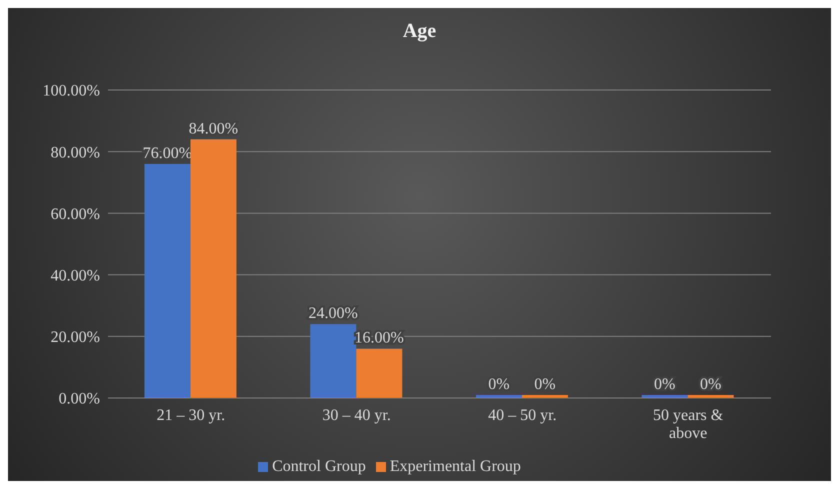  What do you see at coordinates (522, 415) in the screenshot?
I see `x-tick-label: 40 – 50 yr.` at bounding box center [522, 415].